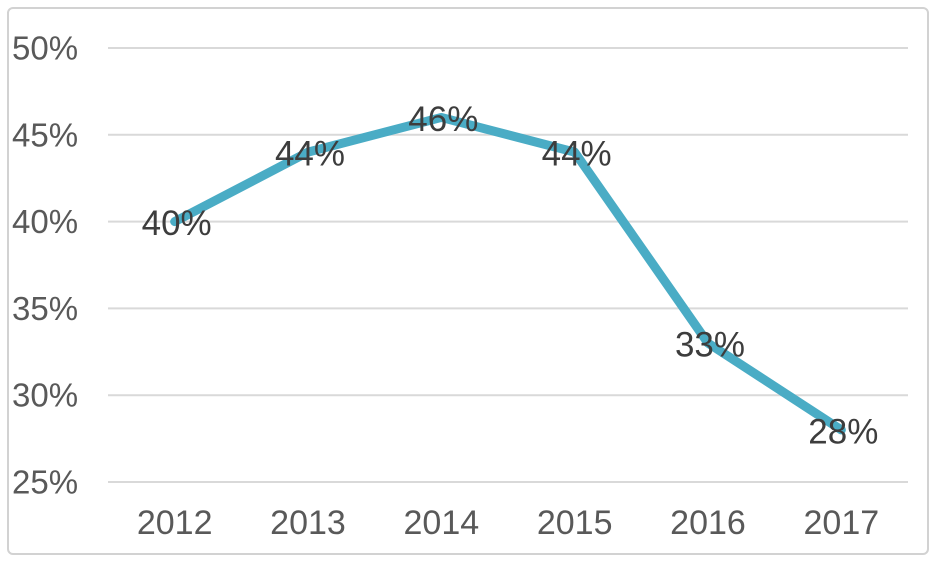 This screenshot has width=936, height=562. I want to click on data-point-label: 28%, so click(843, 431).